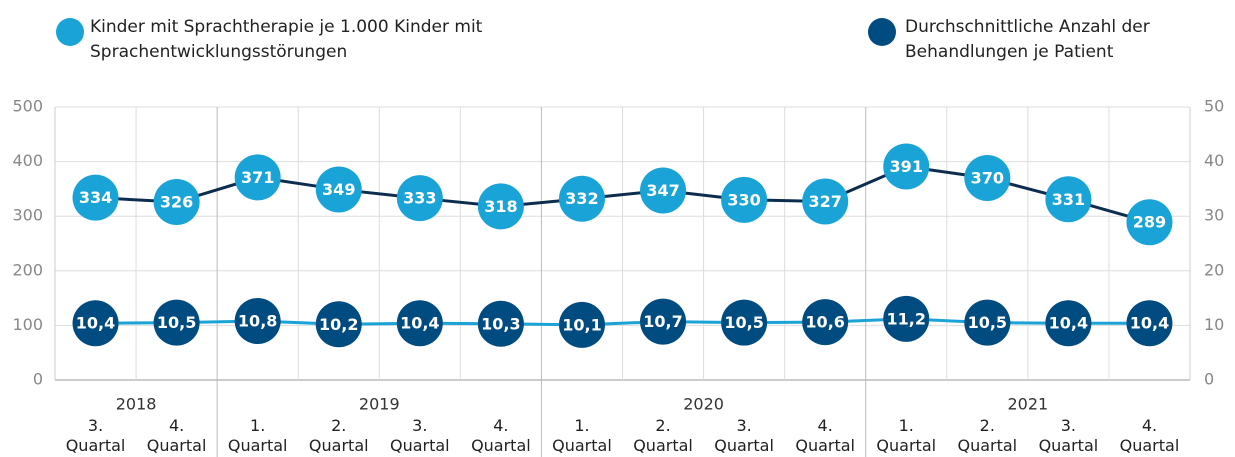 The width and height of the screenshot is (1235, 457). I want to click on data-label: 332, so click(581, 198).